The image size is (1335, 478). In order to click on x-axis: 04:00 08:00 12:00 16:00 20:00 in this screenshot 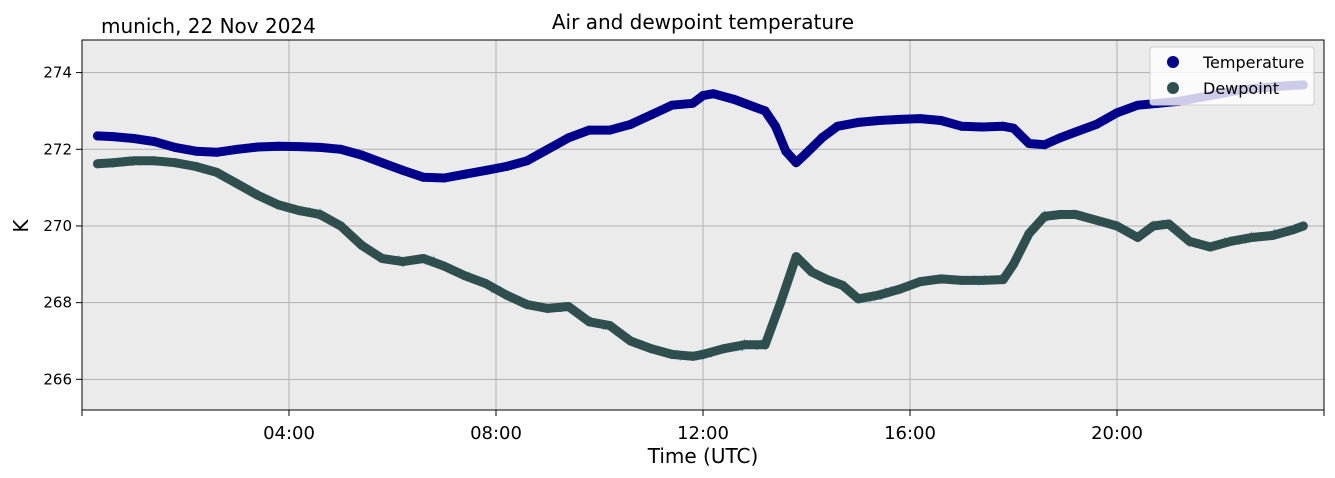, I will do `click(703, 427)`.